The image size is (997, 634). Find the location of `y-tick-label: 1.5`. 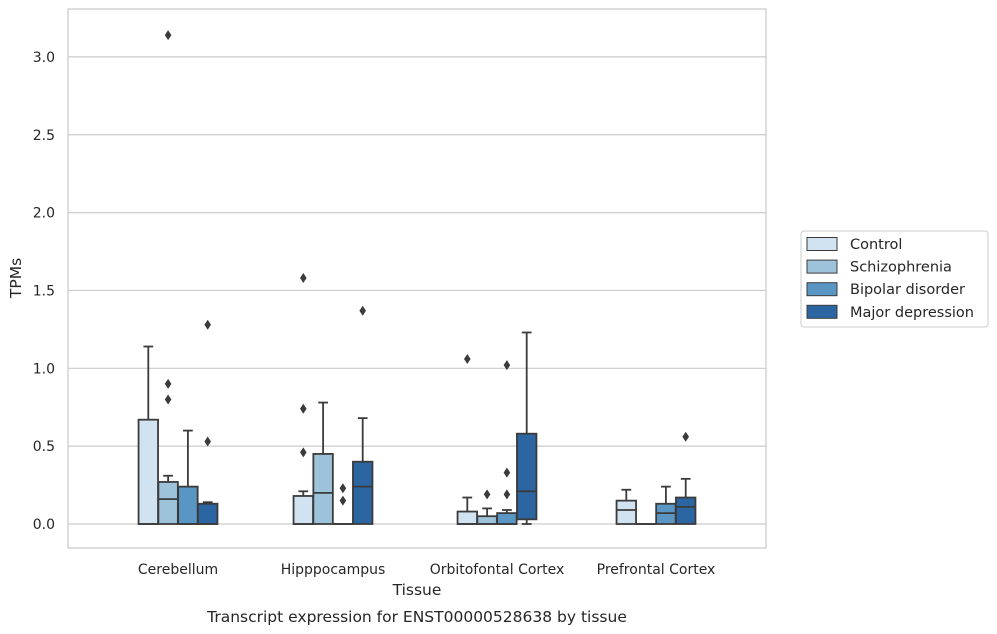

y-tick-label: 1.5 is located at coordinates (44, 291).